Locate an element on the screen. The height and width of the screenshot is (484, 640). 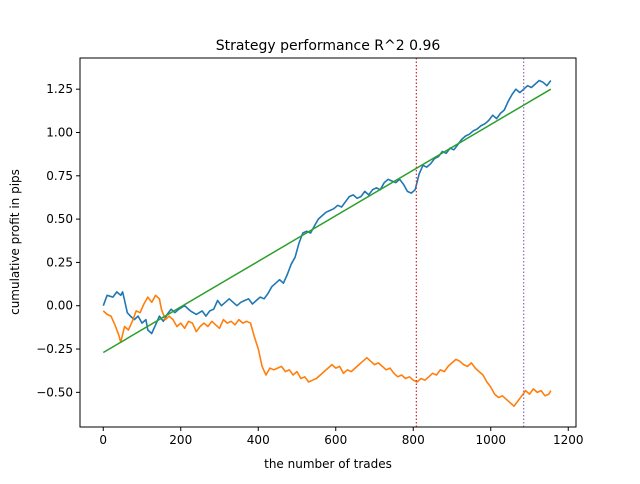
y-axis: −0.50 −0.25 0.00 0.25 0.50 0.75 1.00 1.25 is located at coordinates (58, 240).